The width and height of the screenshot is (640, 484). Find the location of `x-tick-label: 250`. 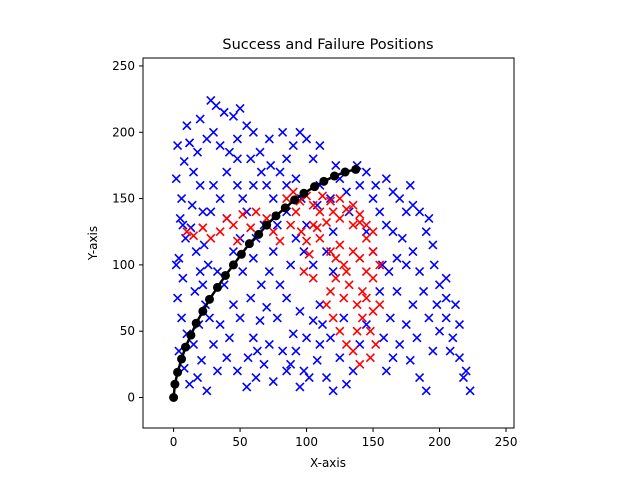

x-tick-label: 250 is located at coordinates (506, 442).